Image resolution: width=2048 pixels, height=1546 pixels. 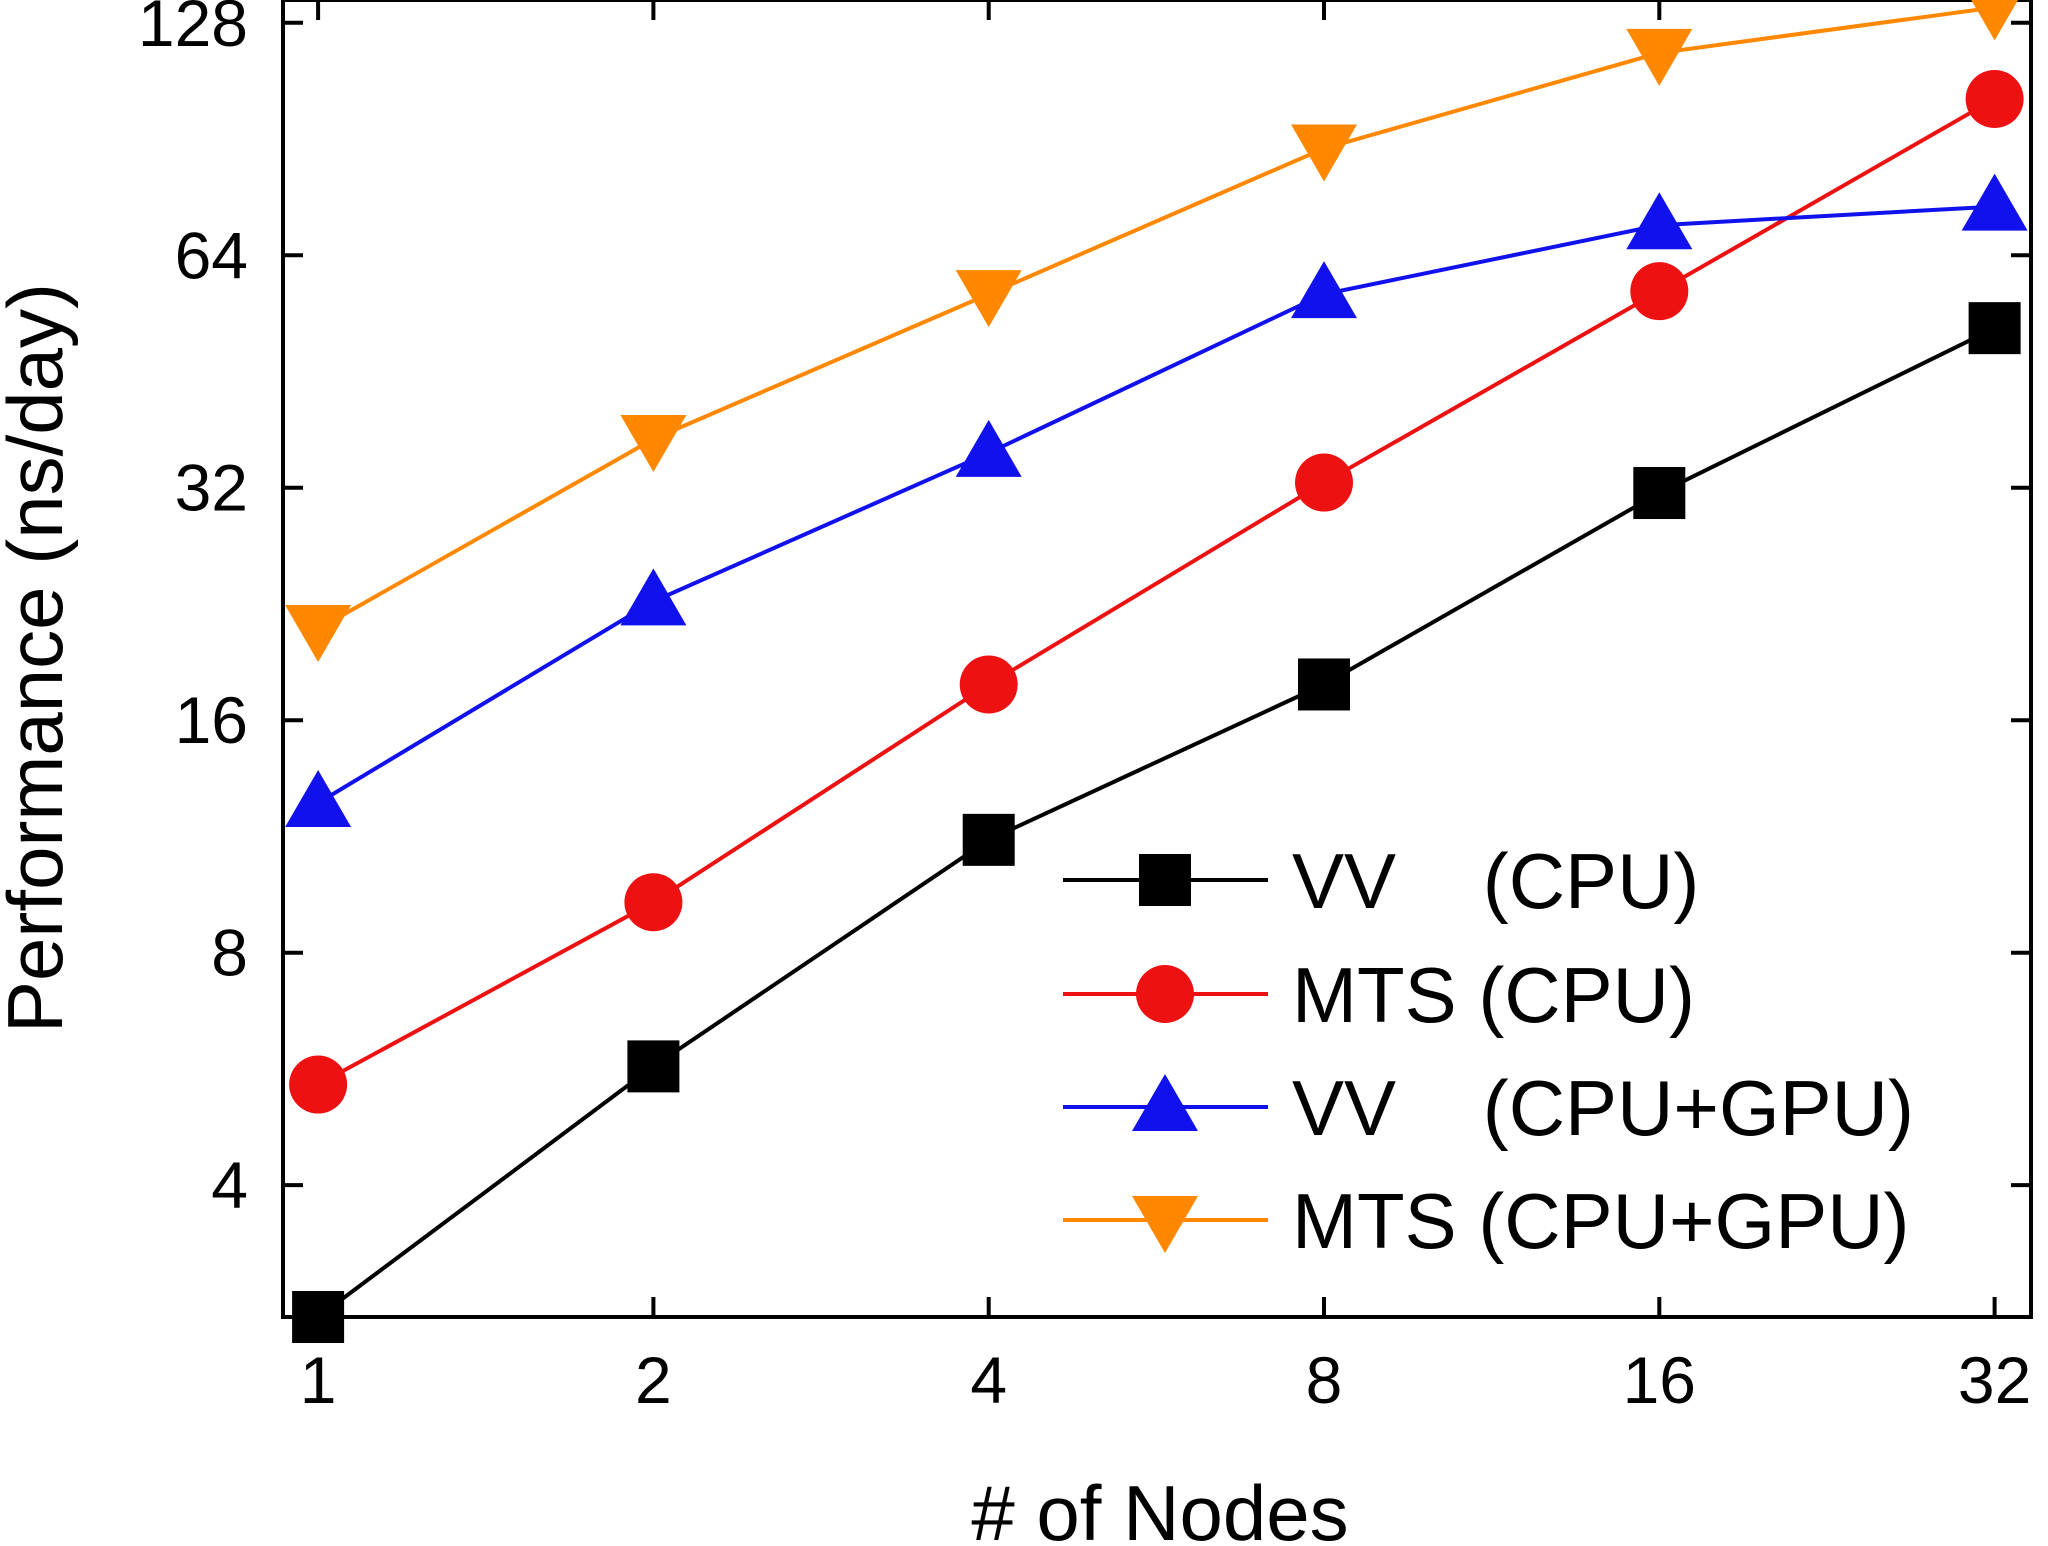 What do you see at coordinates (1159, 1507) in the screenshot?
I see `x-axis-title: # of Nodes` at bounding box center [1159, 1507].